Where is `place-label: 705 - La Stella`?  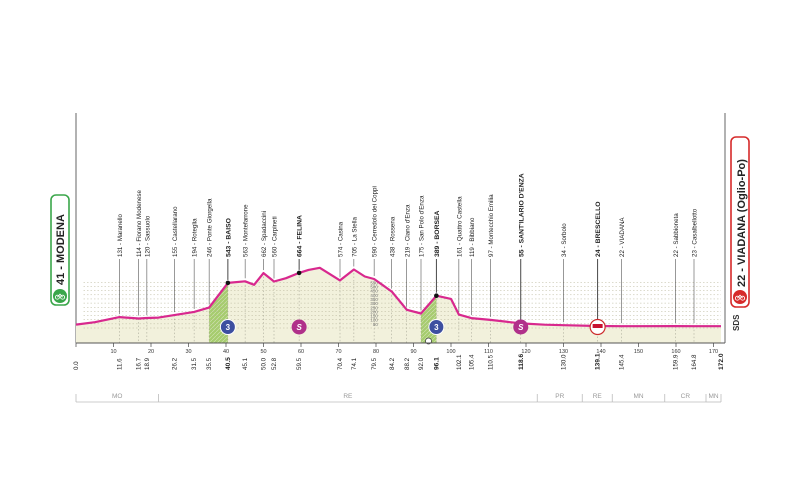
place-label: 705 - La Stella is located at coordinates (354, 237).